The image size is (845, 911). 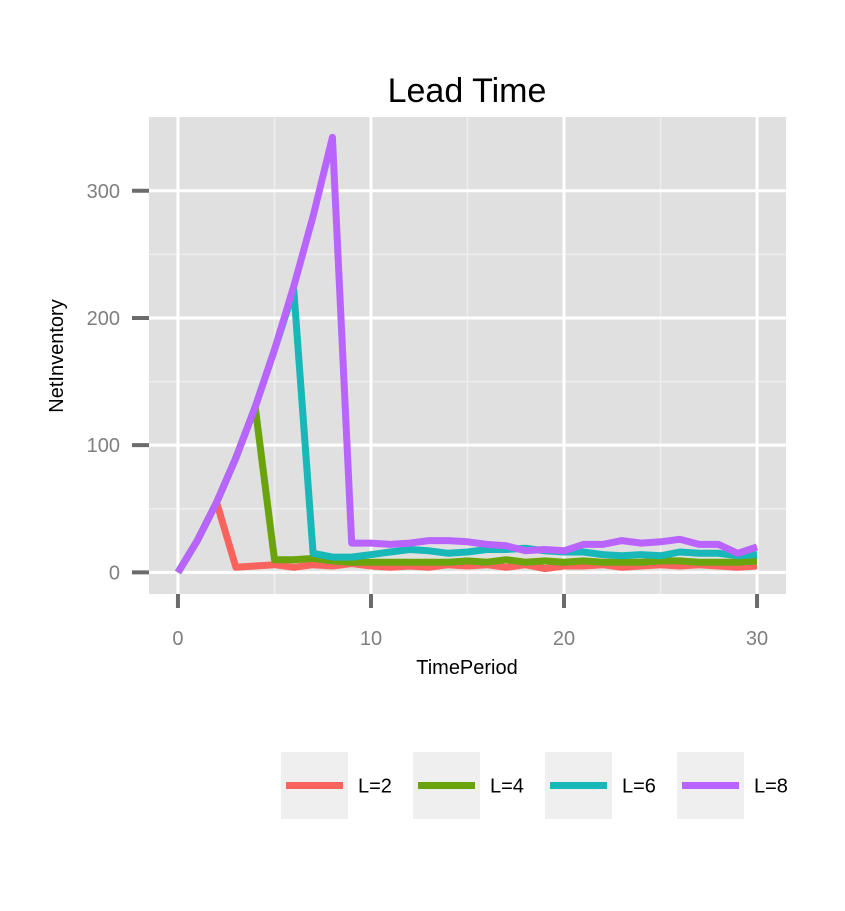 I want to click on x-tick-label: 10, so click(x=371, y=639).